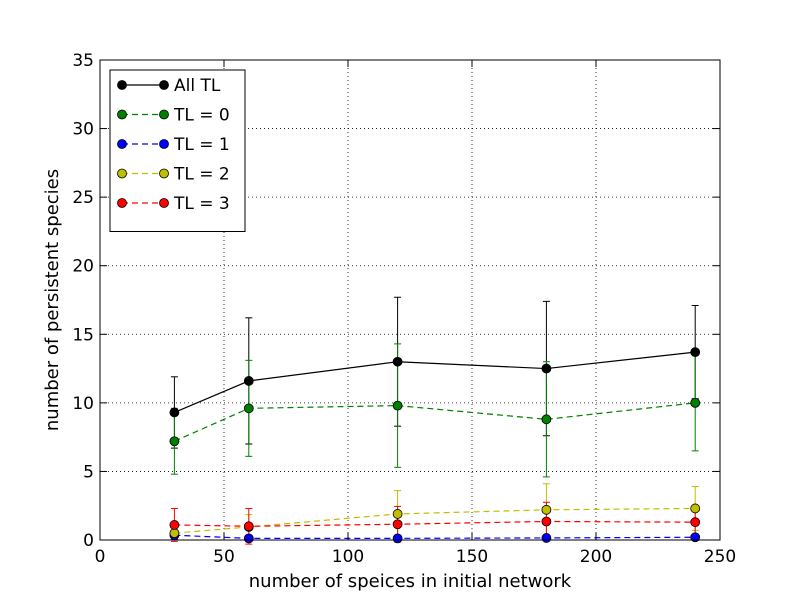  Describe the element at coordinates (83, 61) in the screenshot. I see `y-tick-label: 35` at that location.